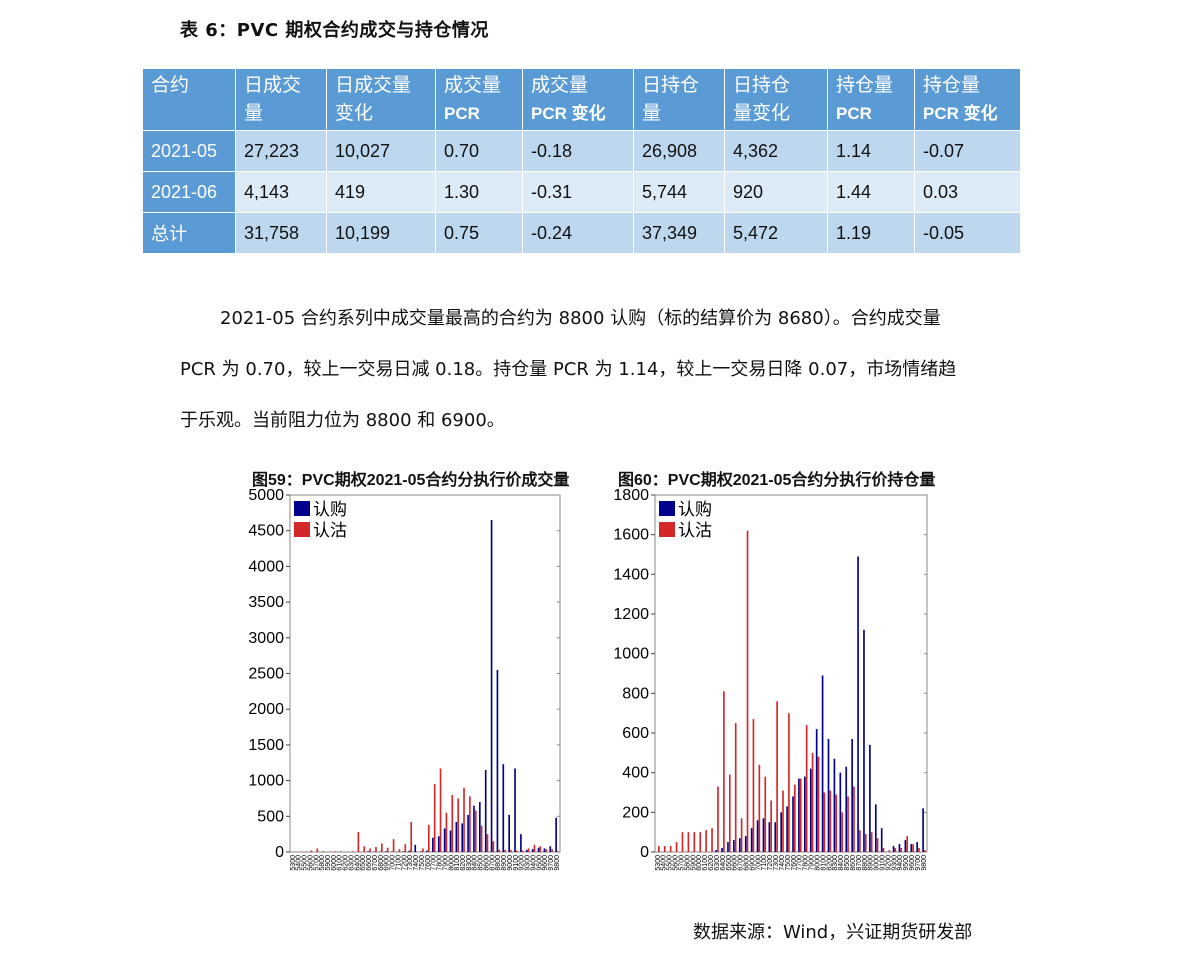 This screenshot has width=1191, height=962. Describe the element at coordinates (967, 99) in the screenshot. I see `header-oi-pcr-change: 持仓量 PCR 变化` at that location.